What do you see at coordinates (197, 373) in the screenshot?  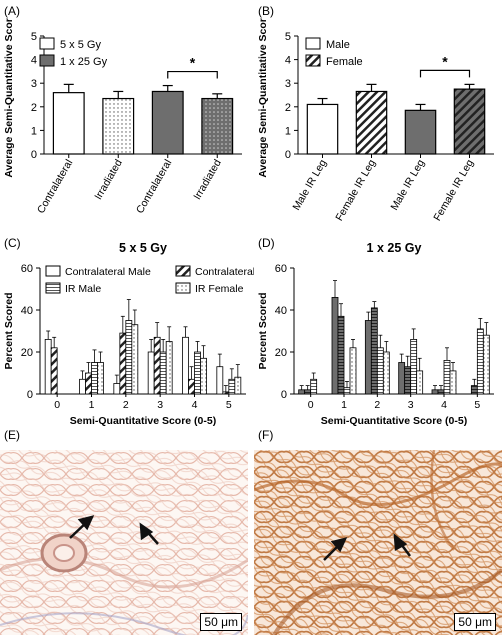 I see `chart-c-bar-s2-c4` at bounding box center [197, 373].